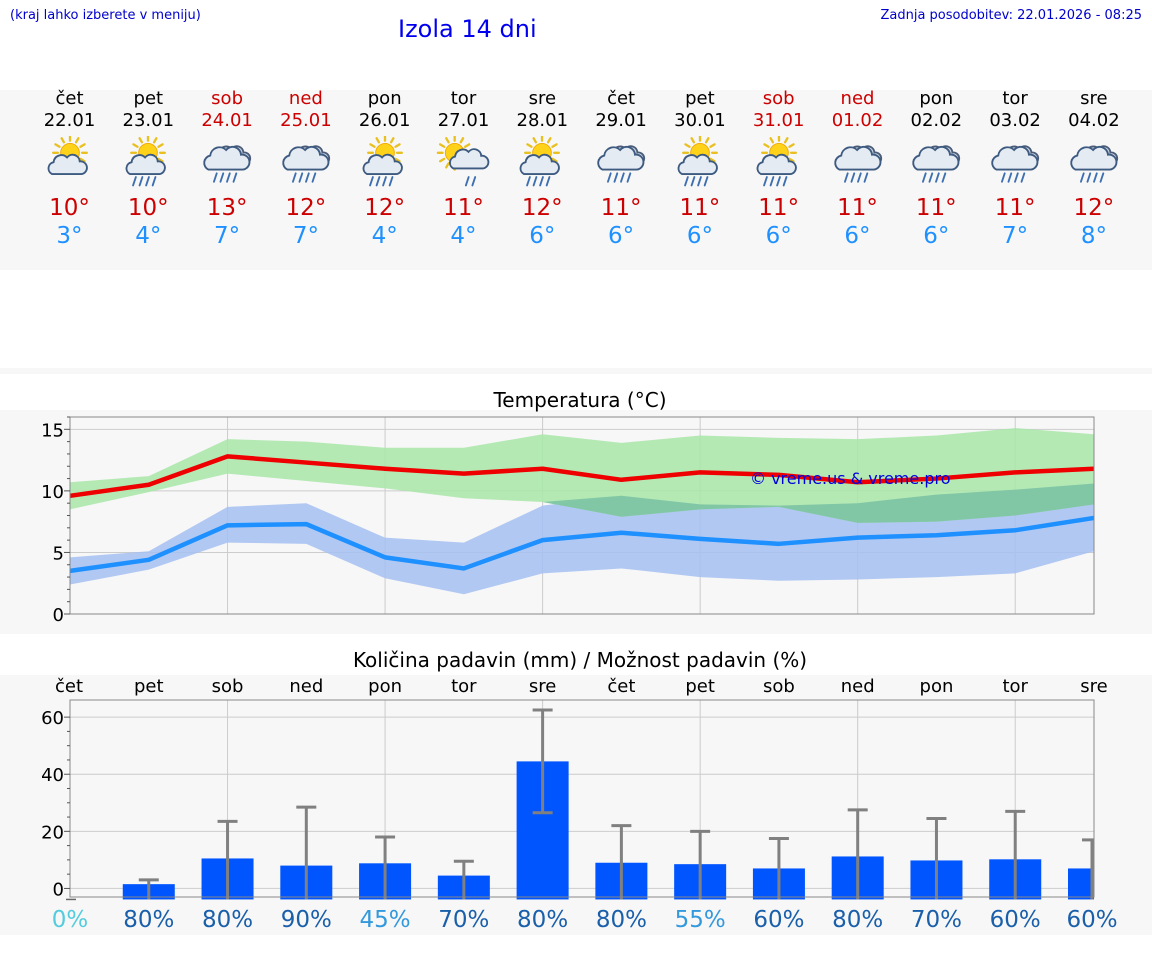 Image resolution: width=1152 pixels, height=975 pixels. What do you see at coordinates (582, 544) in the screenshot?
I see `min-temp-line` at bounding box center [582, 544].